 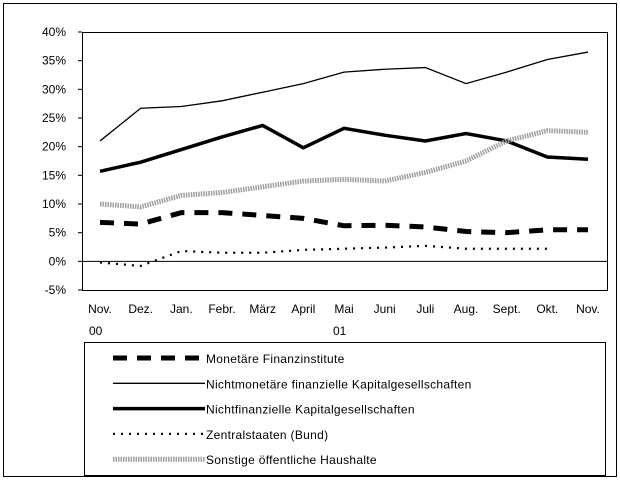 I want to click on y-tick-label: 15%, so click(x=54, y=175).